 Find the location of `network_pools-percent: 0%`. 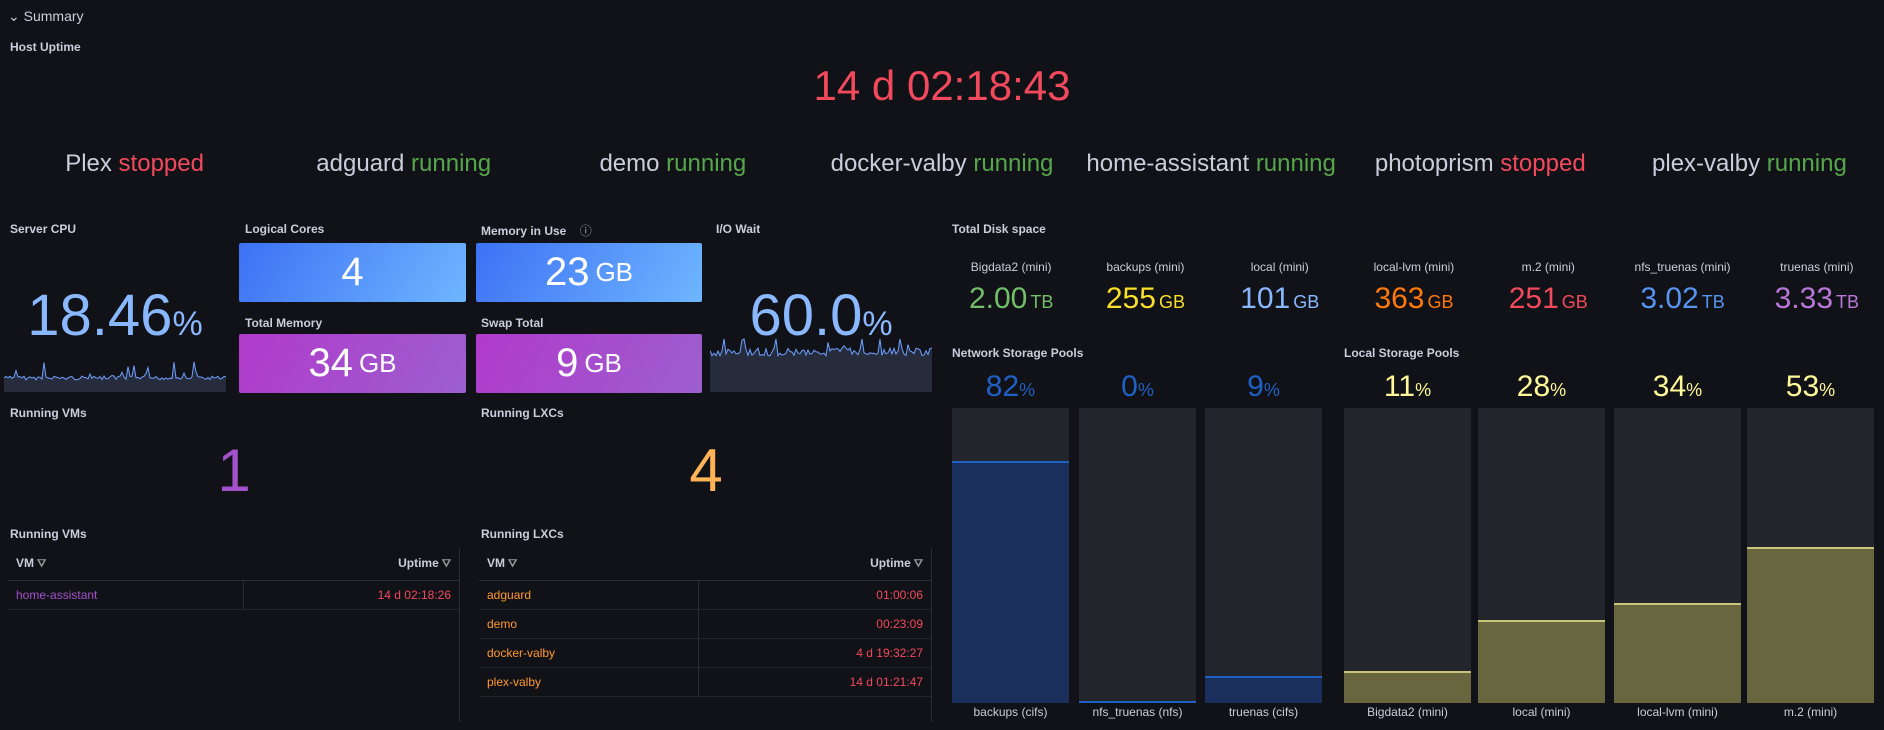

network_pools-percent: 0% is located at coordinates (1137, 387).